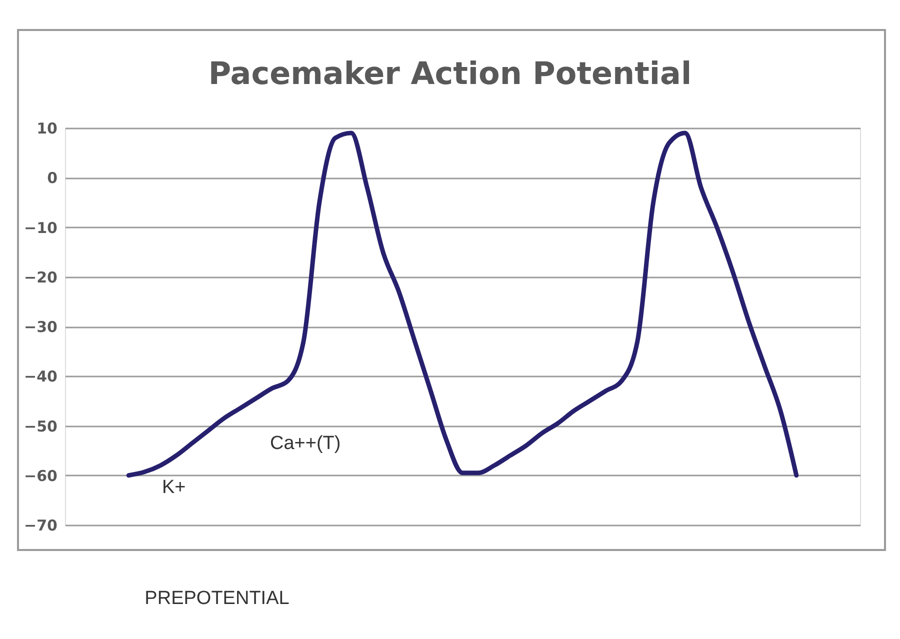 The width and height of the screenshot is (900, 639). What do you see at coordinates (41, 426) in the screenshot?
I see `y-tick-label: −50` at bounding box center [41, 426].